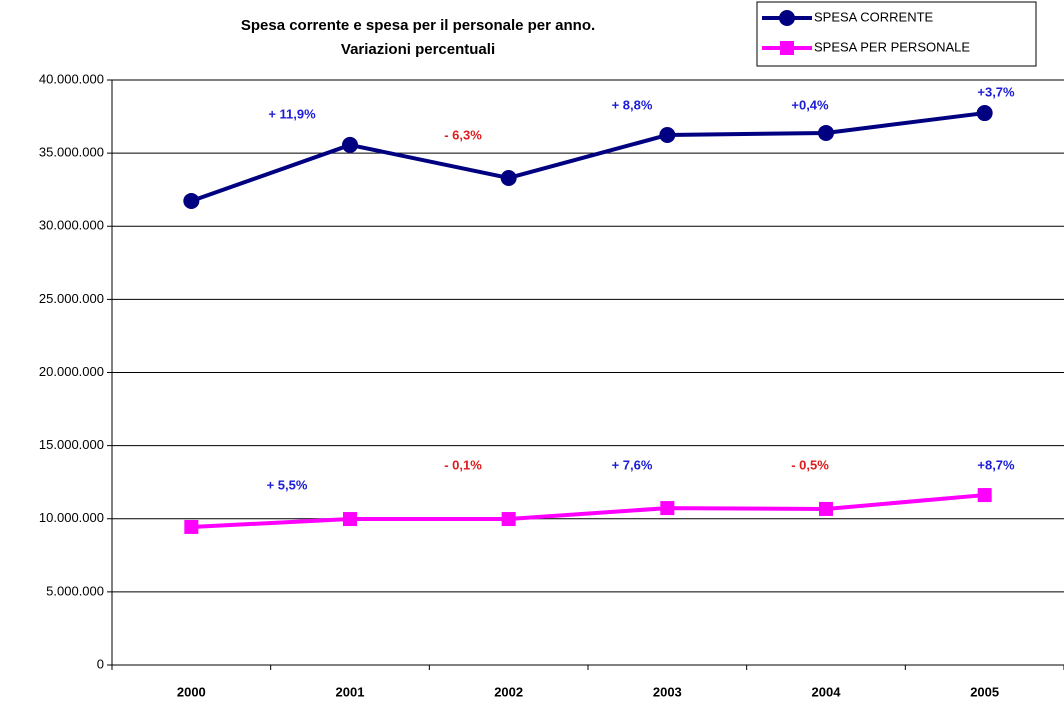 The image size is (1064, 709). What do you see at coordinates (984, 691) in the screenshot?
I see `x-tick-label: 2005` at bounding box center [984, 691].